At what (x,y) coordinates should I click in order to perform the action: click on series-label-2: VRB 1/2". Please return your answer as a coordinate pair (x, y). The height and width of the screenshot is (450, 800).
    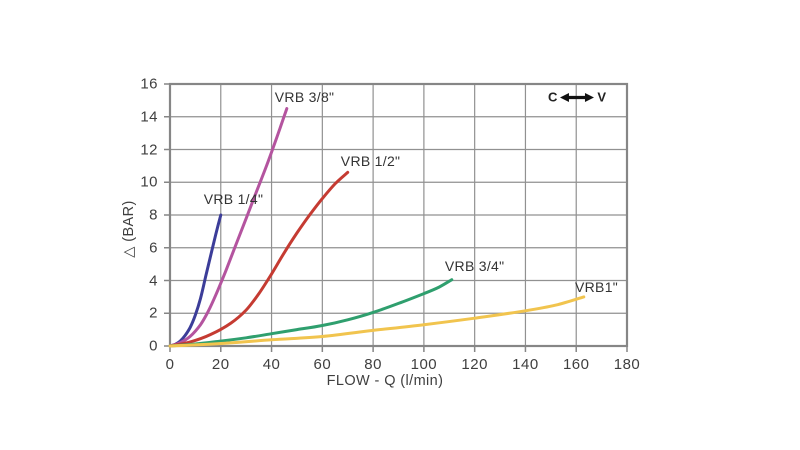
    Looking at the image, I should click on (370, 160).